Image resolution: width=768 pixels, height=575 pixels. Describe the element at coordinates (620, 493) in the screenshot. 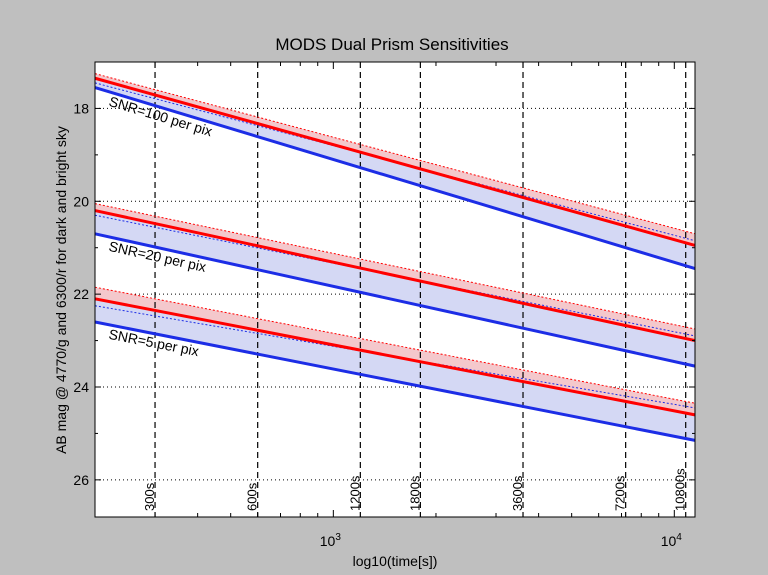

I see `time-marker-label: 7200s` at that location.